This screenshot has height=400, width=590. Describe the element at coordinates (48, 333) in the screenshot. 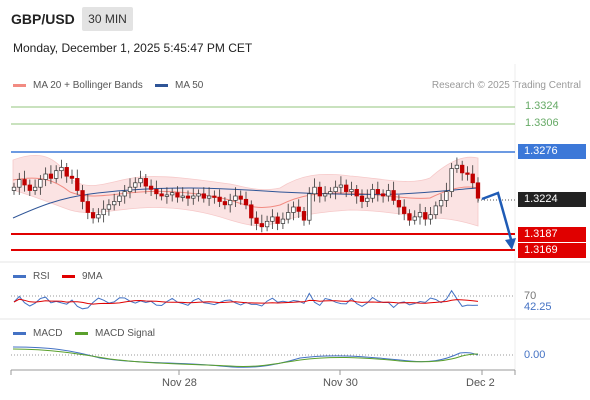

I see `legend-macd-label: MACD` at that location.